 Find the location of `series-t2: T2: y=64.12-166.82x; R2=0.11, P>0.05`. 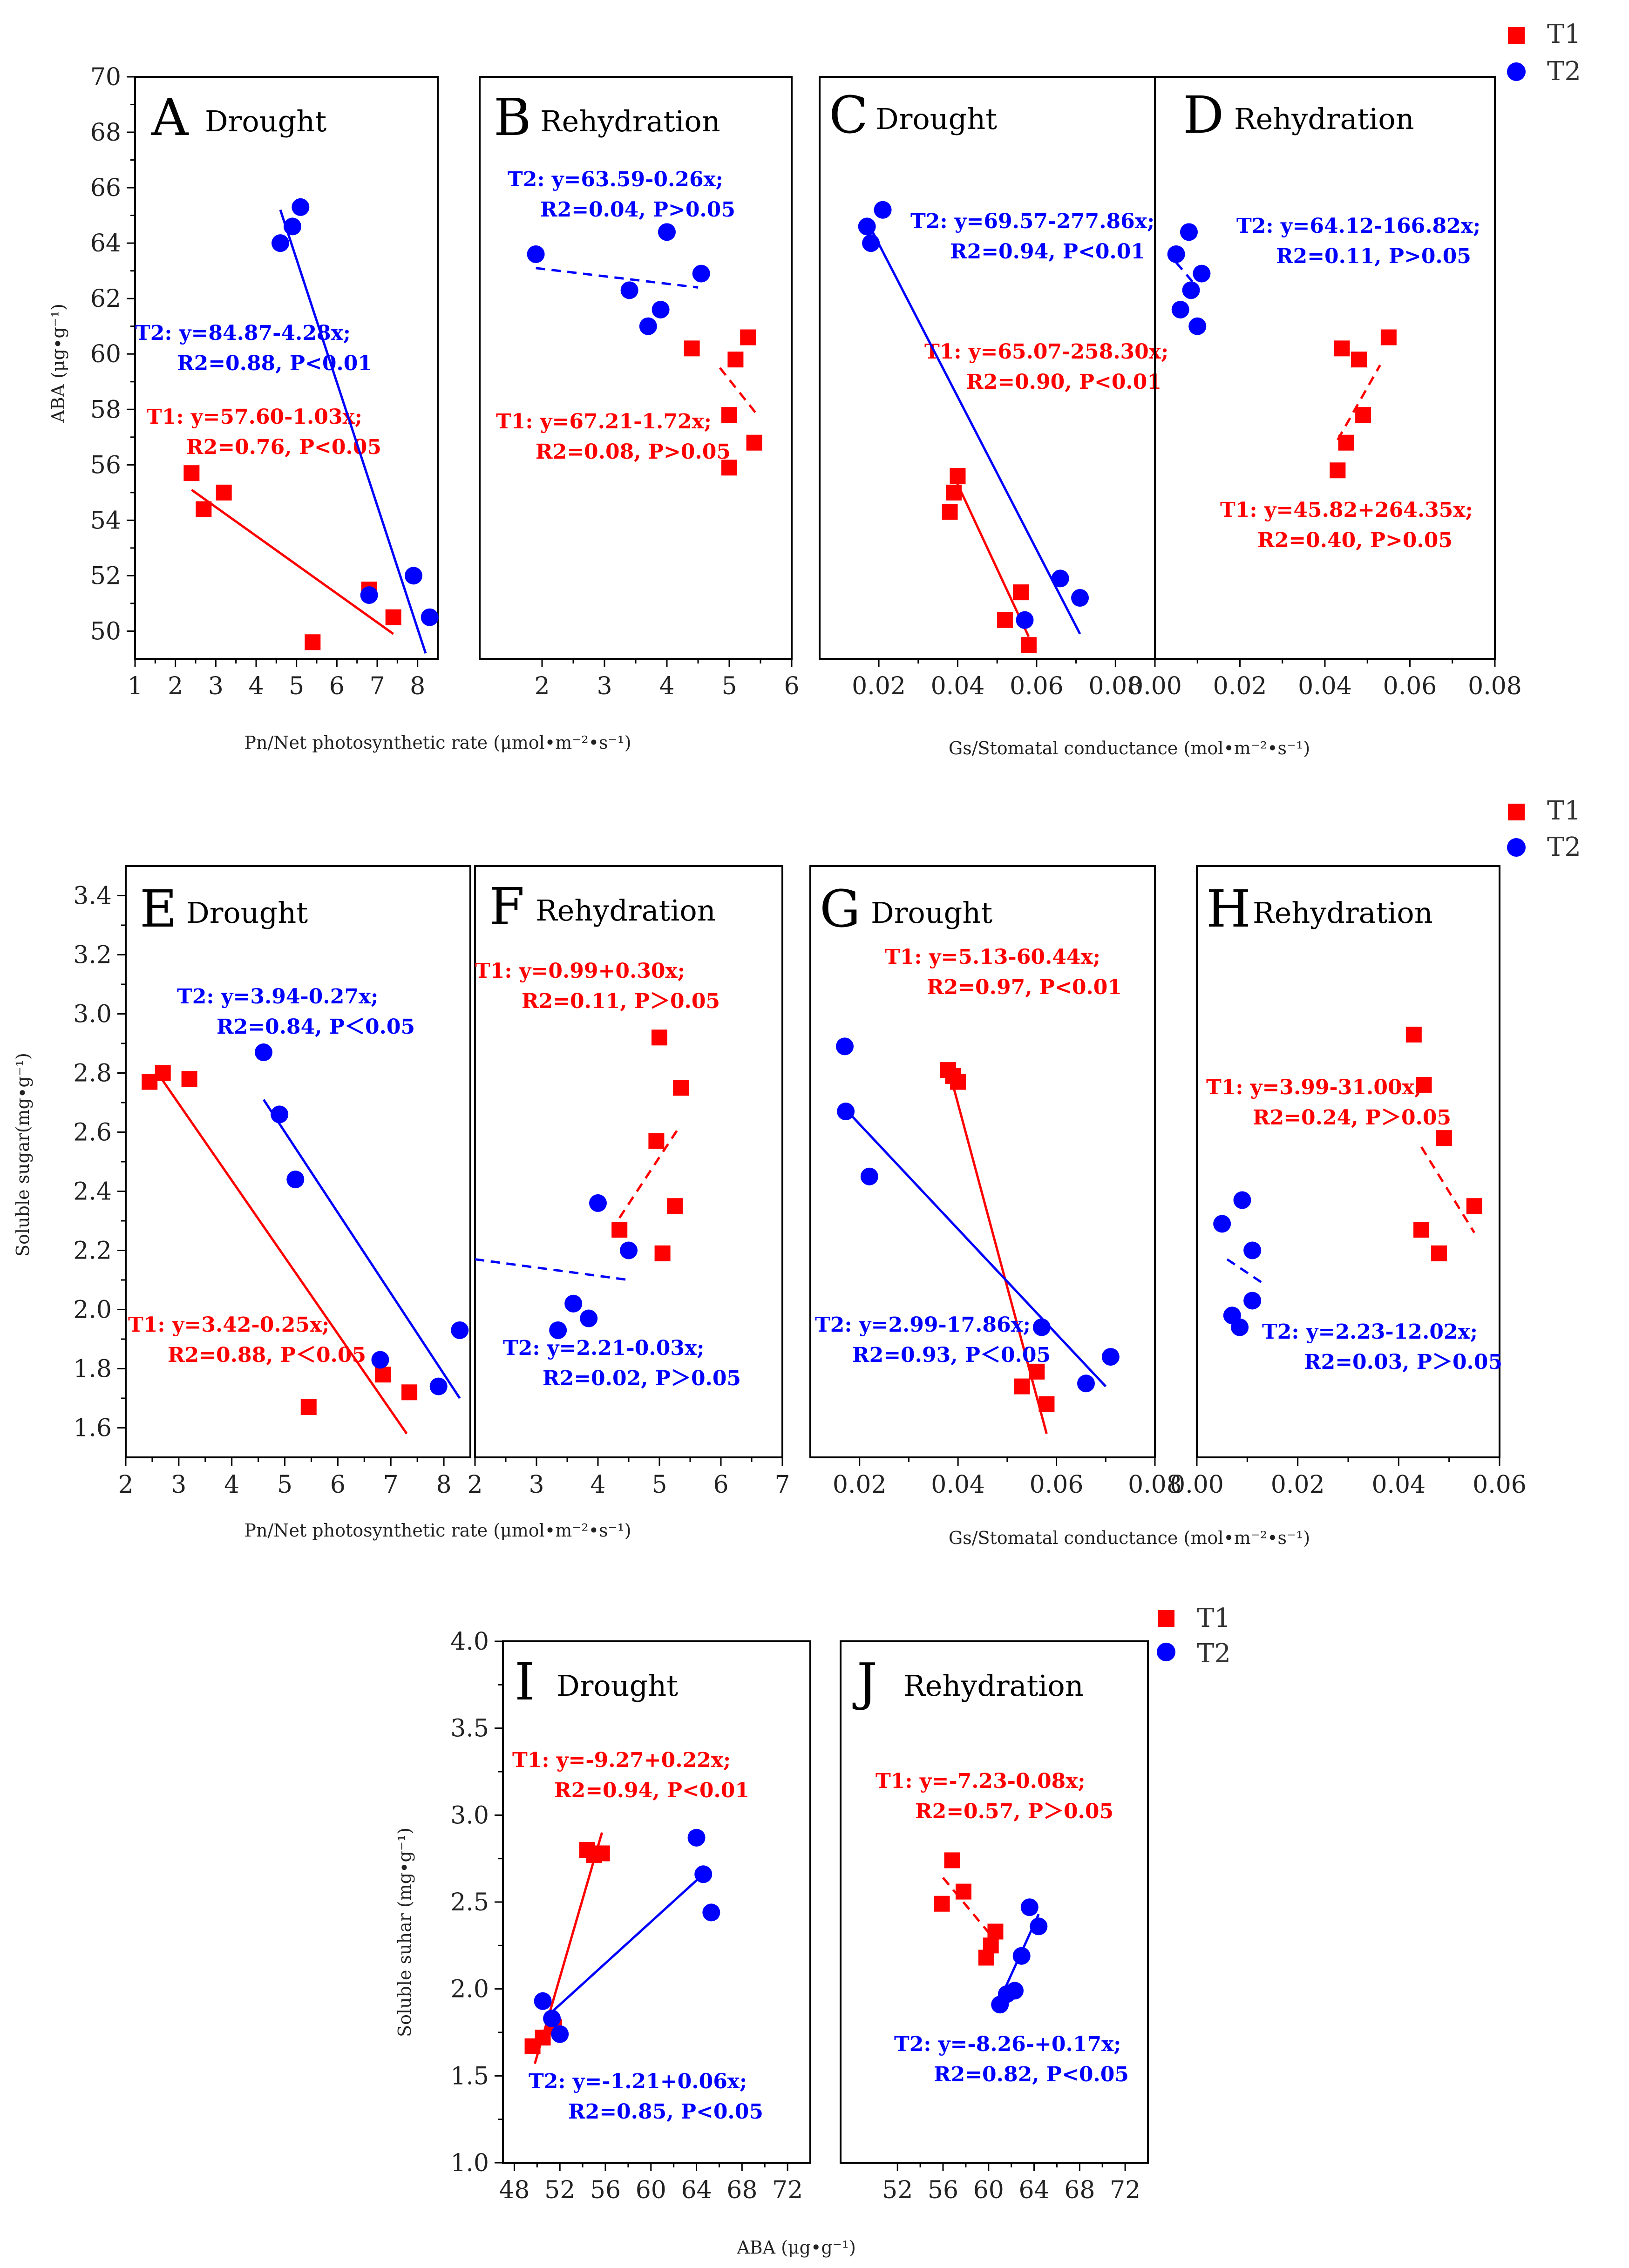

series-t2: T2: y=64.12-166.82x; R2=0.11, P>0.05 is located at coordinates (1323, 274).